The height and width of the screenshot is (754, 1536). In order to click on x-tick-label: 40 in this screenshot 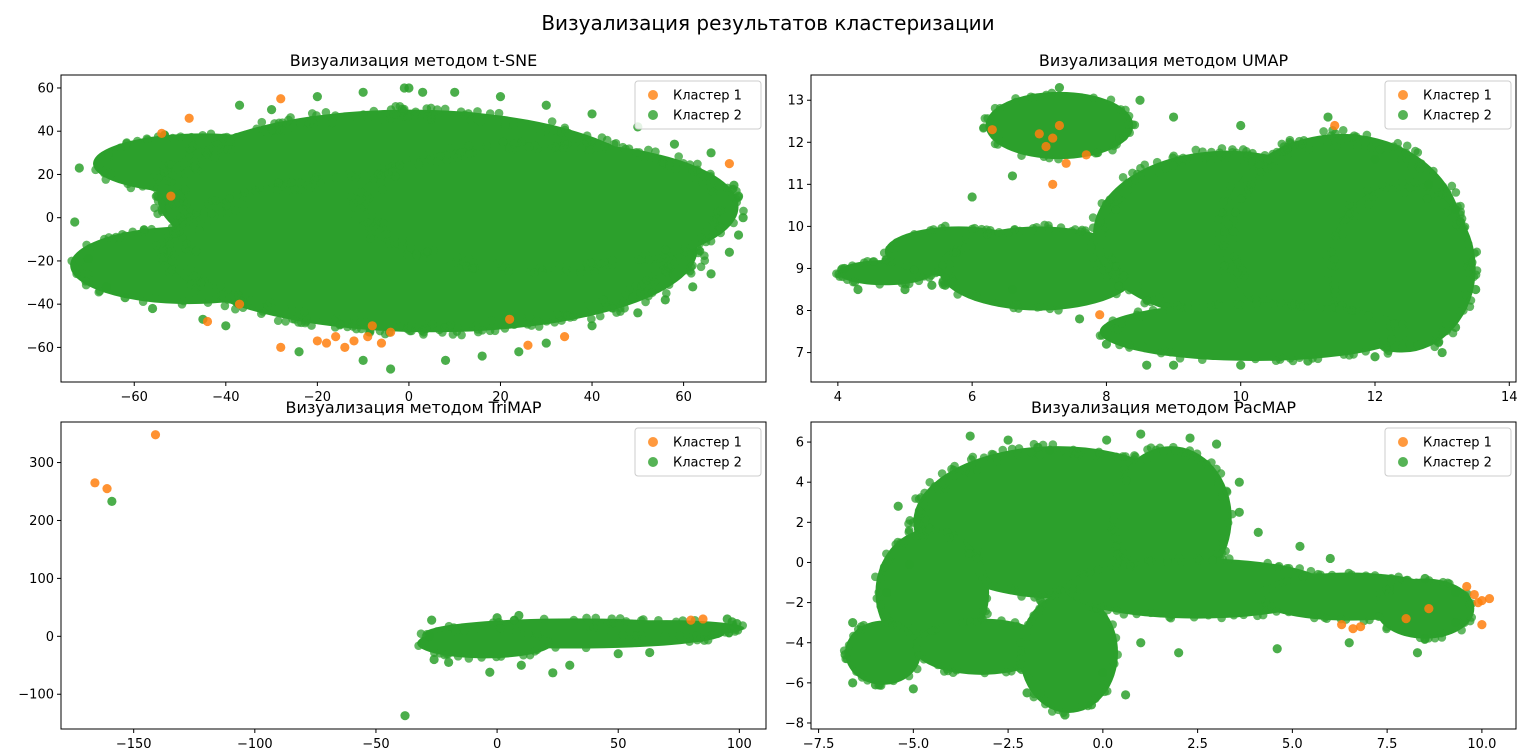, I will do `click(592, 397)`.